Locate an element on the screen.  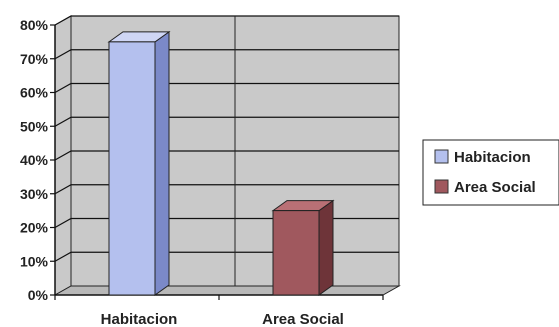
legend-label-habitacion: Habitacion is located at coordinates (492, 157).